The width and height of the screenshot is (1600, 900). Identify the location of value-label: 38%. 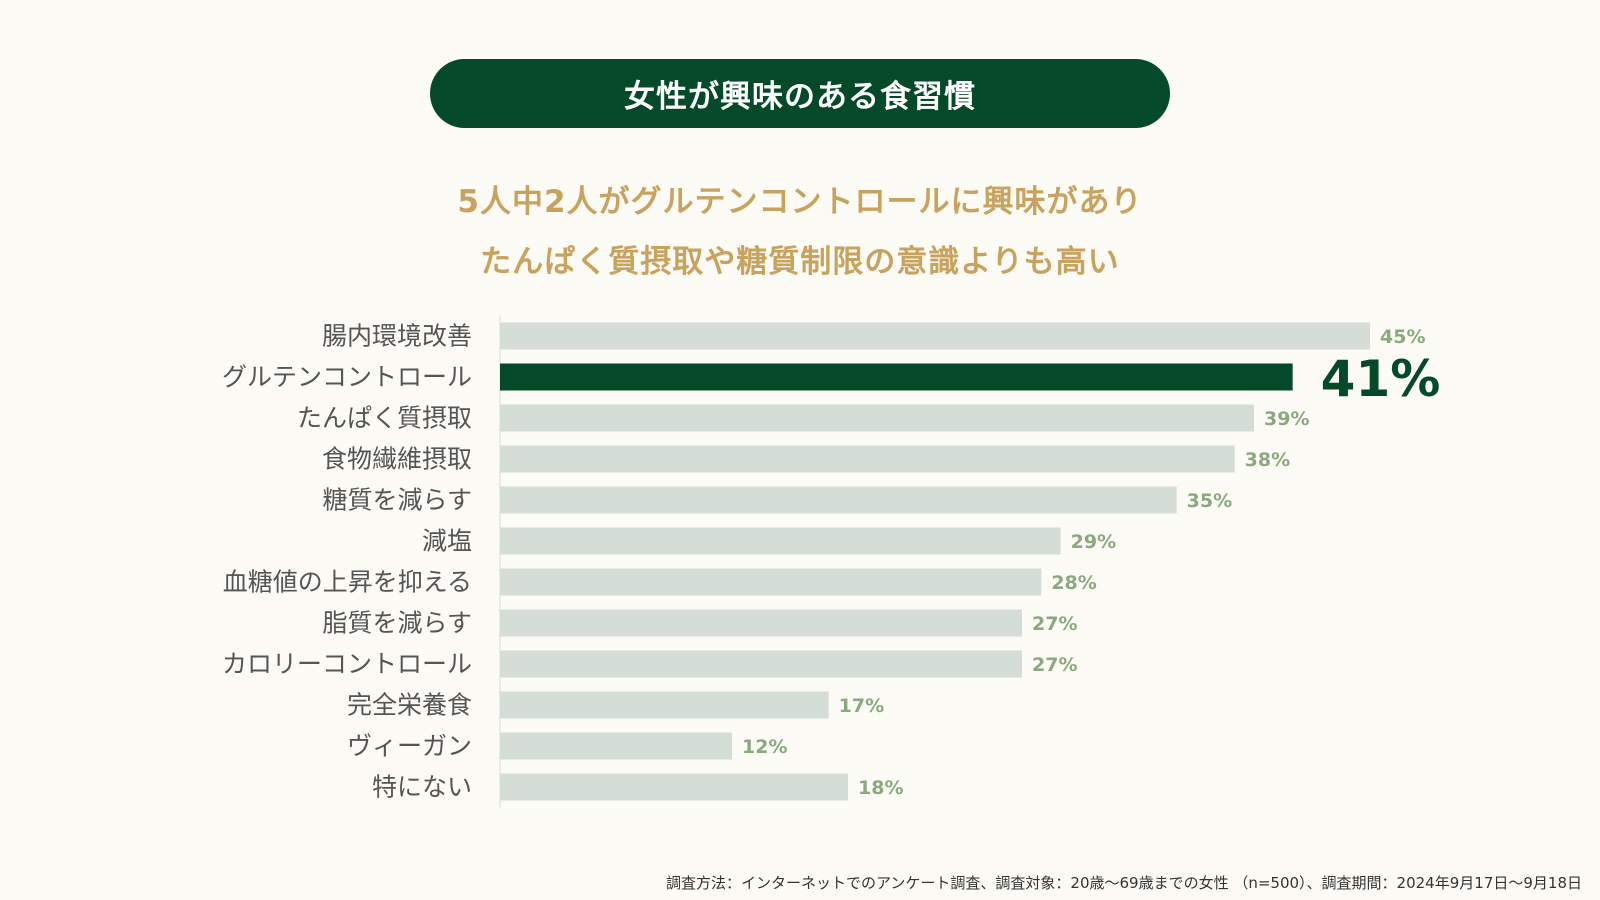
(1267, 460).